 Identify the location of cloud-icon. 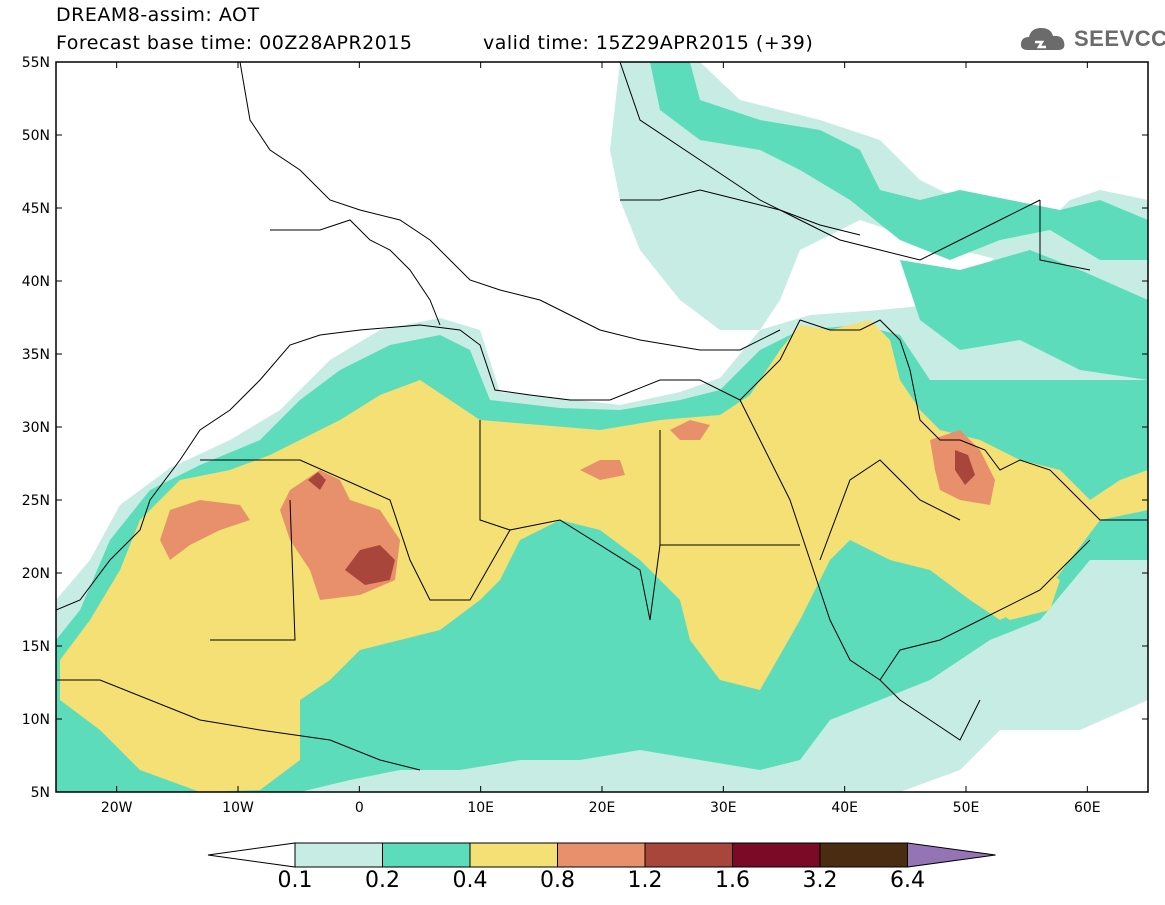
(1042, 39).